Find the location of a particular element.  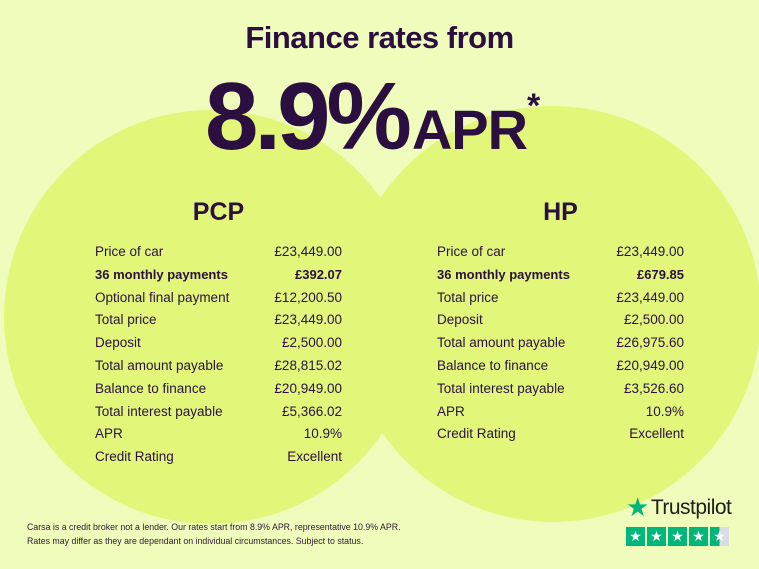

table-row: 36 monthly payments £392.07 is located at coordinates (218, 275).